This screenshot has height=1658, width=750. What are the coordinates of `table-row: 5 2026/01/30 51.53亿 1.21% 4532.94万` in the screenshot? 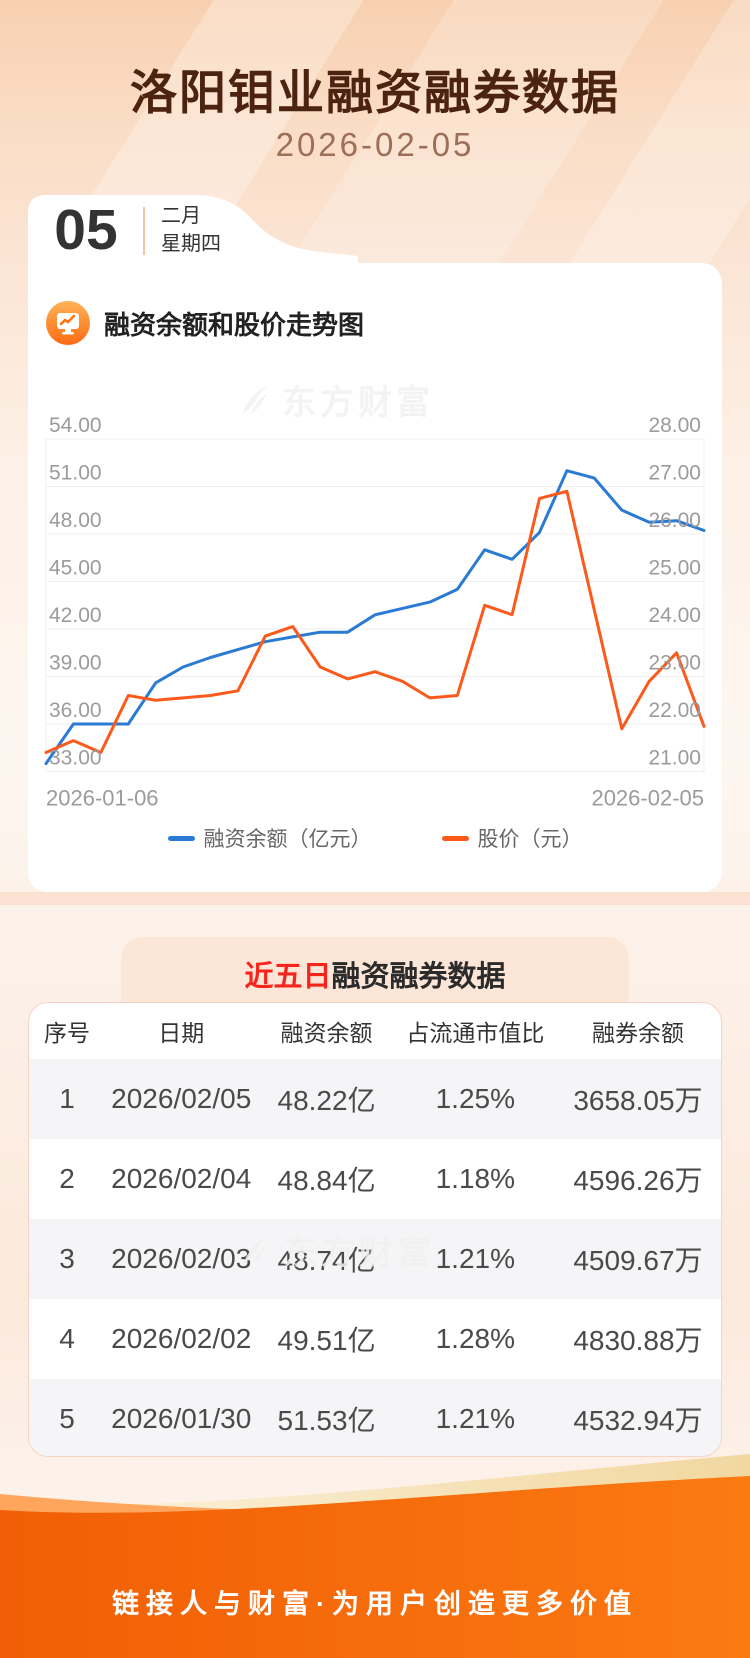 It's located at (375, 1417).